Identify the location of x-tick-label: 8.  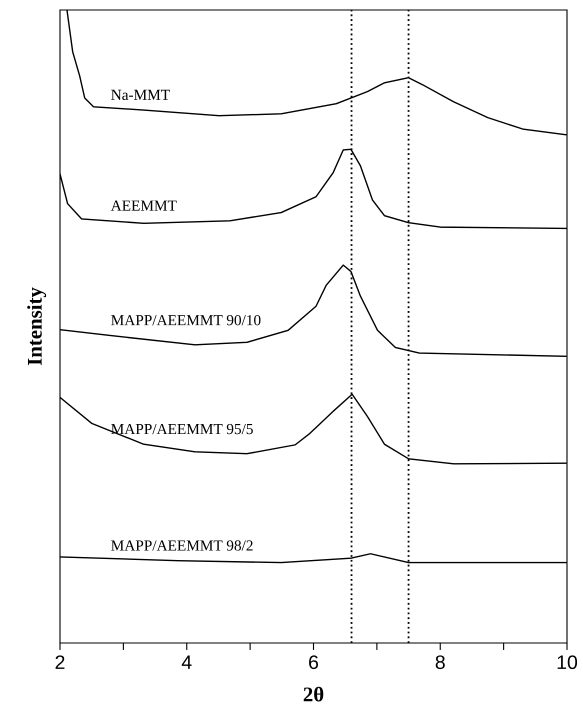
(440, 662).